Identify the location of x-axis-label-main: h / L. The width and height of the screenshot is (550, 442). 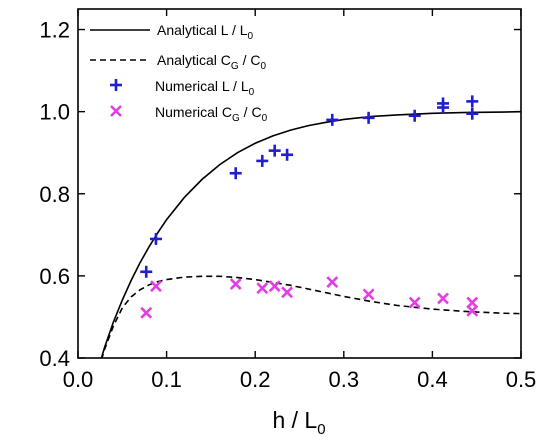
(294, 420).